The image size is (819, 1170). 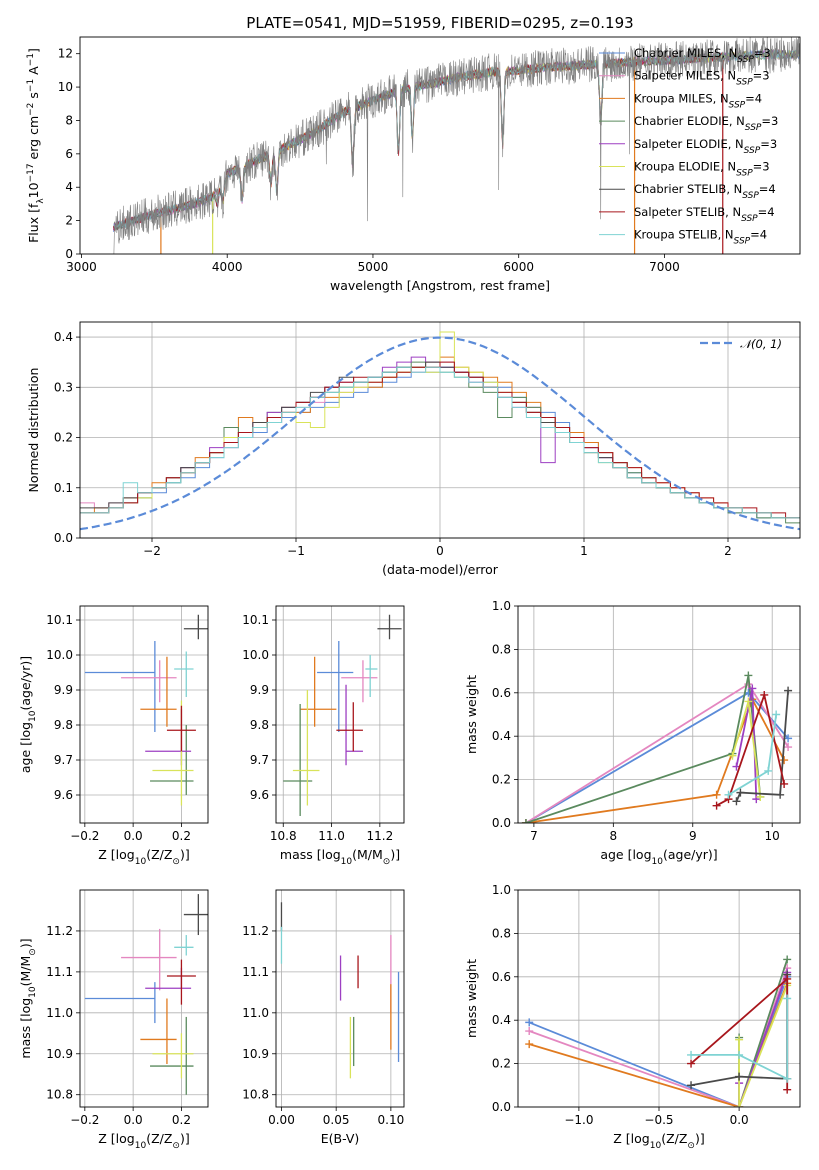 I want to click on label-part: λ, so click(x=41, y=201).